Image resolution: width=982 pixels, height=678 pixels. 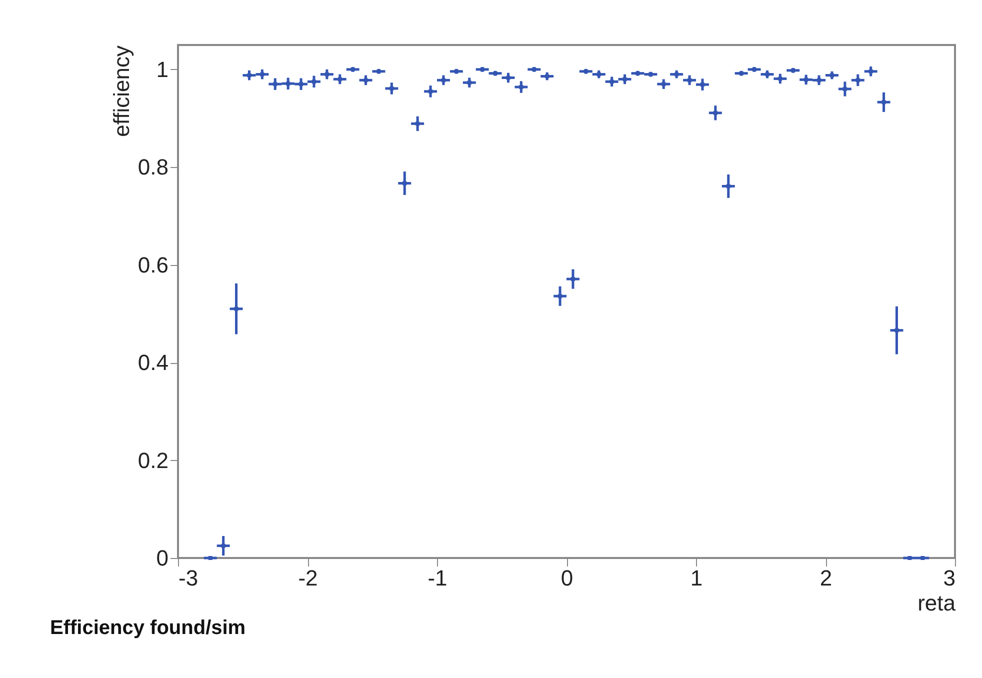 What do you see at coordinates (696, 578) in the screenshot?
I see `x-tick-label: 1` at bounding box center [696, 578].